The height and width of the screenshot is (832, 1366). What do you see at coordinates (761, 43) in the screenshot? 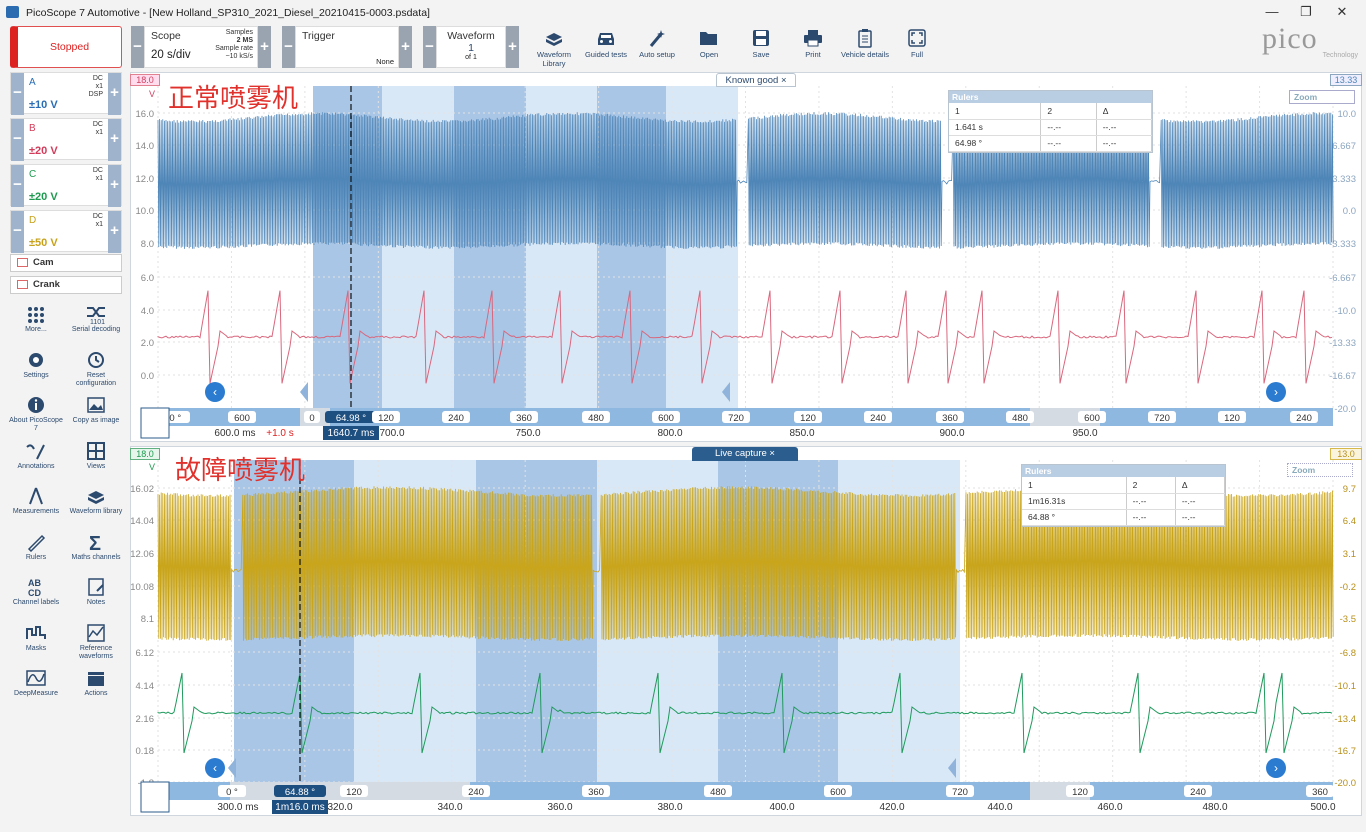
I see `save-button: Save` at bounding box center [761, 43].